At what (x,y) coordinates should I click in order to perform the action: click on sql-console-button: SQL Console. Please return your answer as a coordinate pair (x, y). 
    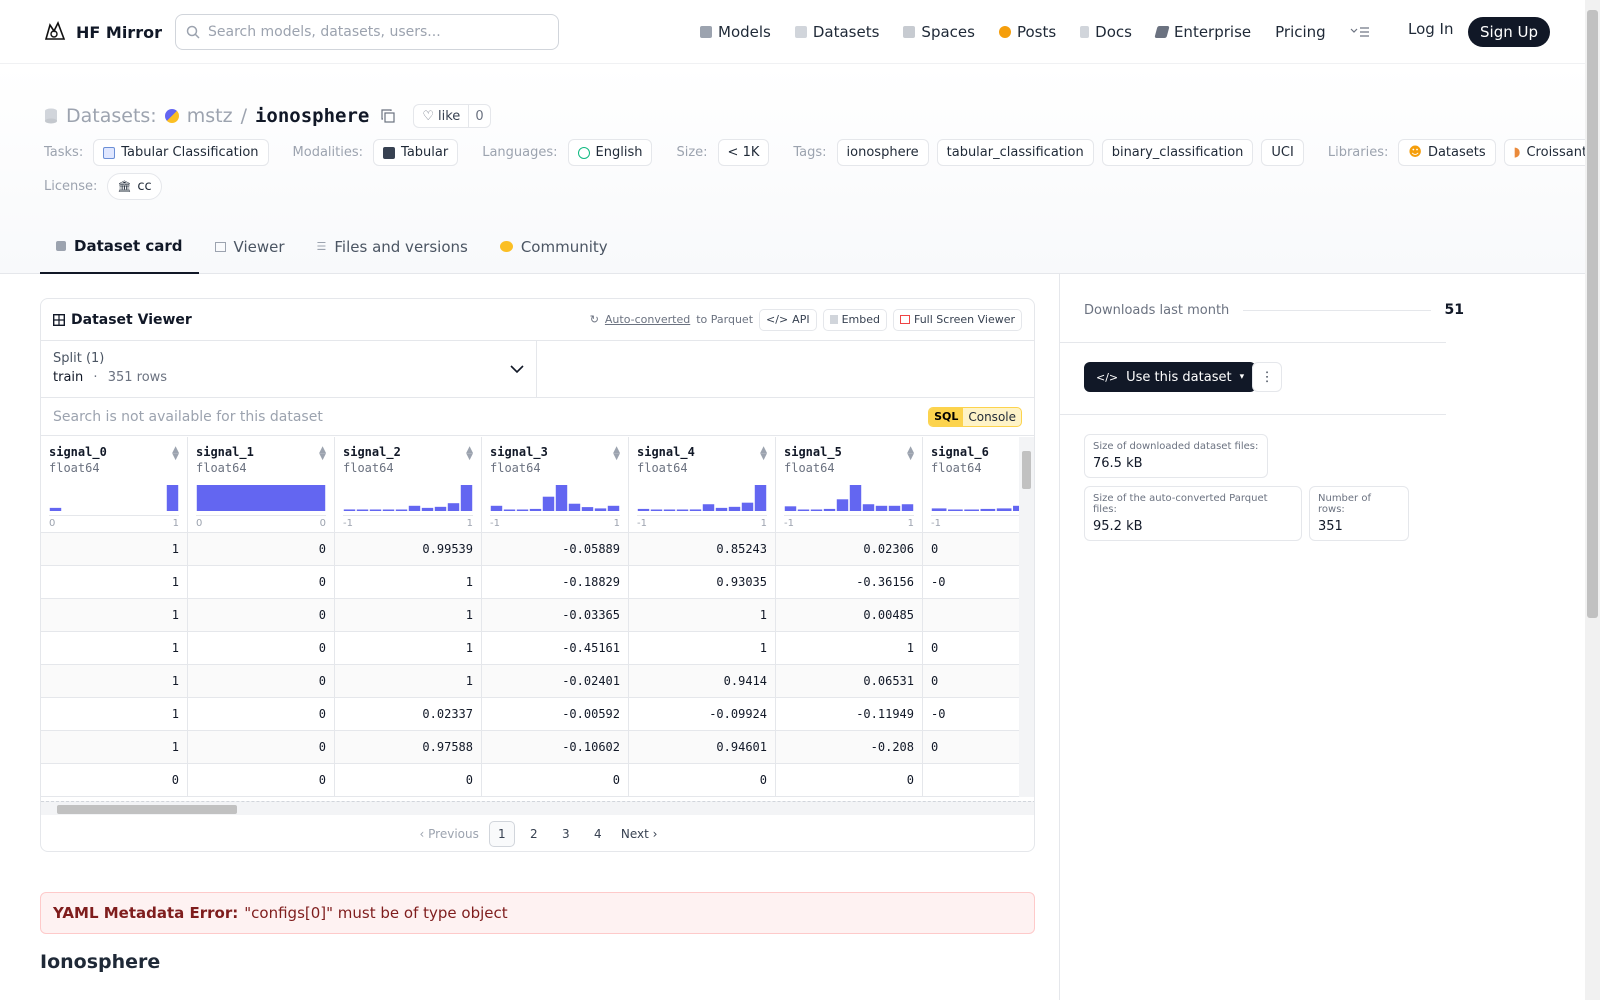
    Looking at the image, I should click on (975, 416).